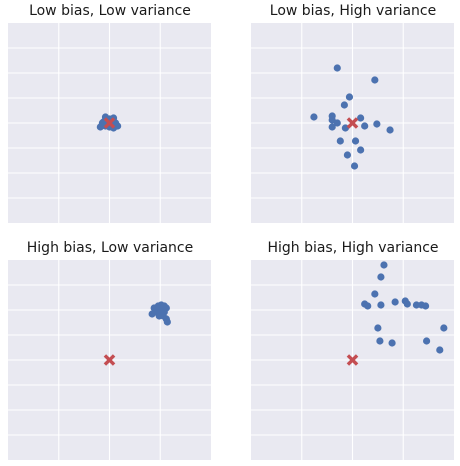 Image resolution: width=460 pixels, height=466 pixels. I want to click on panel-title: Low bias, Low variance, so click(110, 11).